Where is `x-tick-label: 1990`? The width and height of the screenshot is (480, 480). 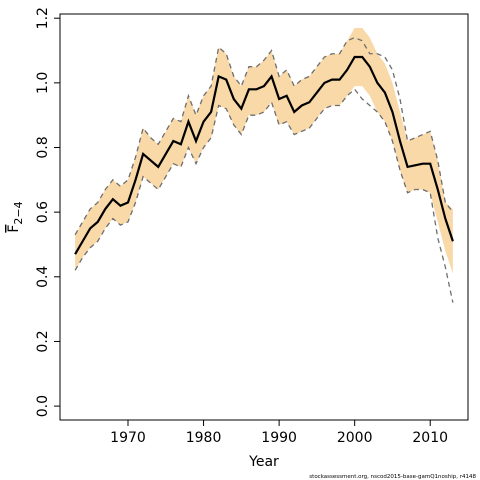
x-tick-label: 1990 is located at coordinates (279, 438).